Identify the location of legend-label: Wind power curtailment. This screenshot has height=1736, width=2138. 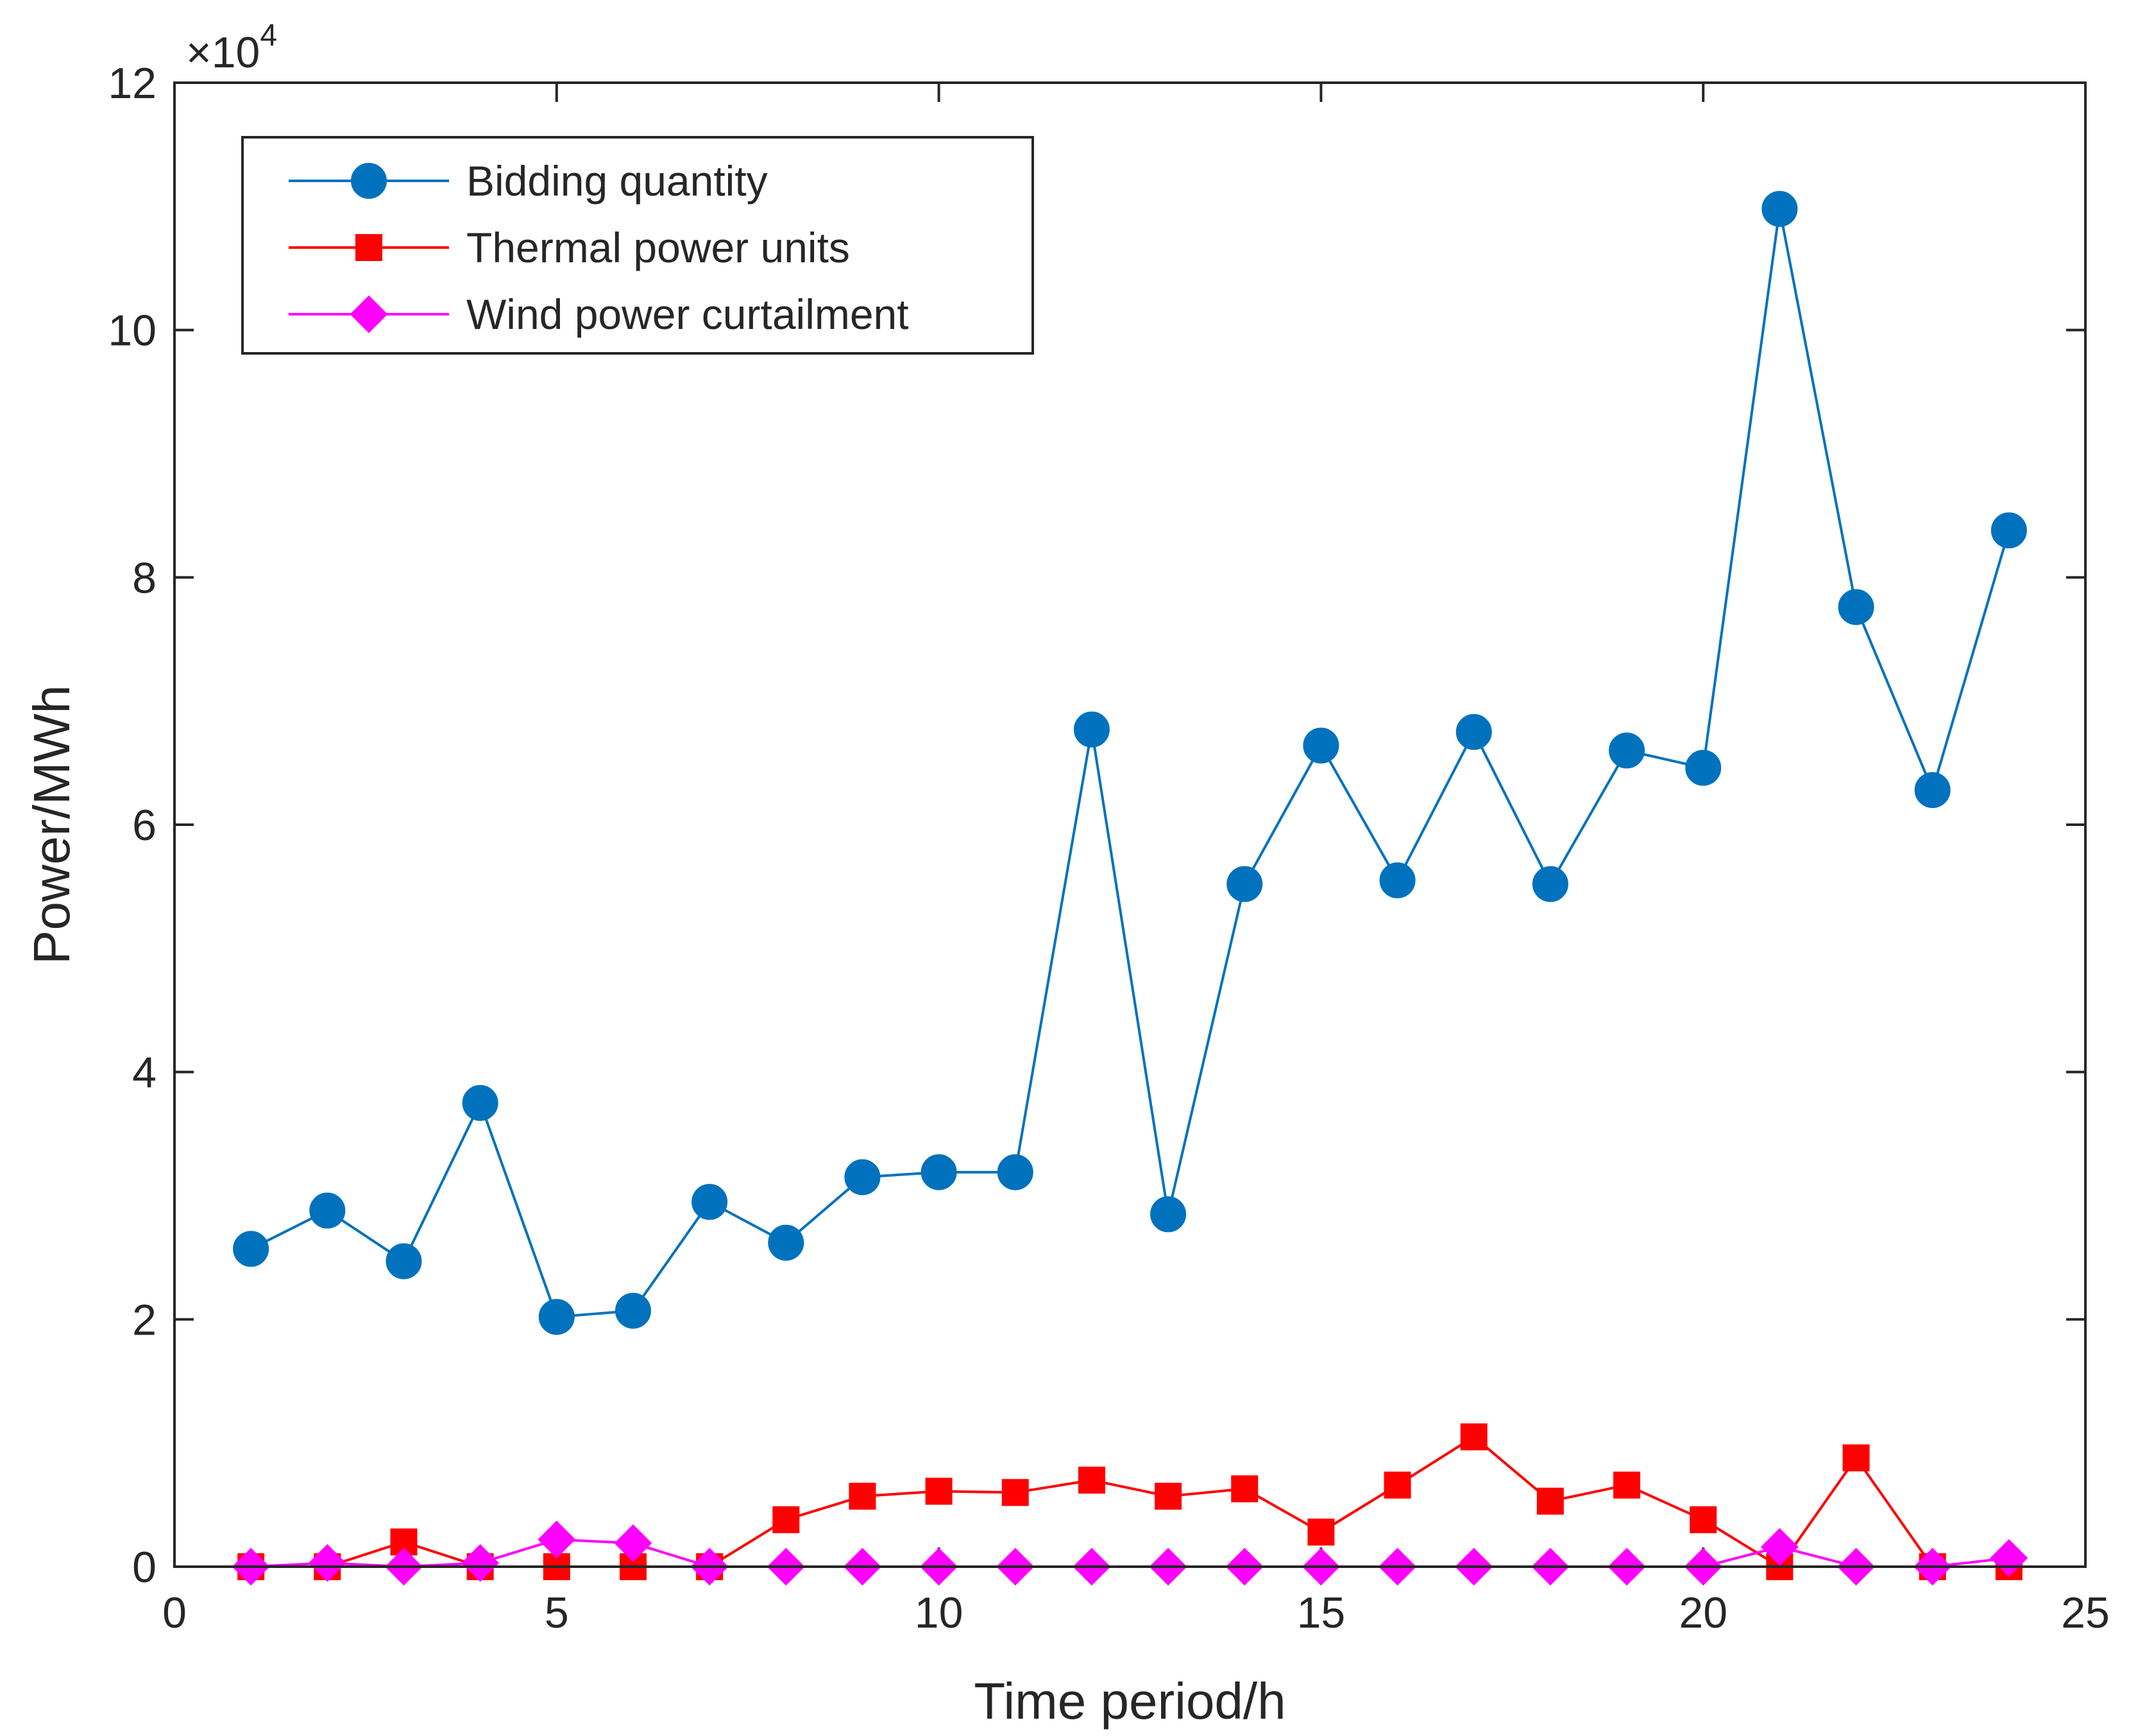
(687, 314).